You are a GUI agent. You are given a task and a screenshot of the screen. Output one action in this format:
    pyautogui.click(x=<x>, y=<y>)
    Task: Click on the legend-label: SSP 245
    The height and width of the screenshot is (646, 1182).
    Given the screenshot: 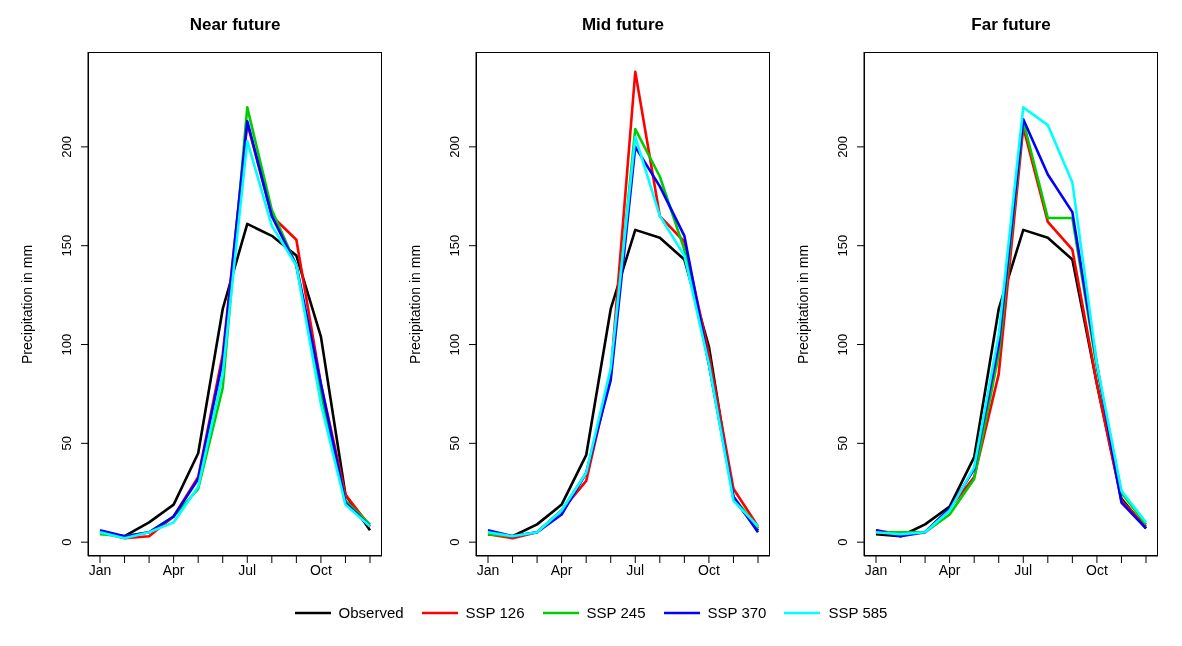 What is the action you would take?
    pyautogui.click(x=616, y=612)
    